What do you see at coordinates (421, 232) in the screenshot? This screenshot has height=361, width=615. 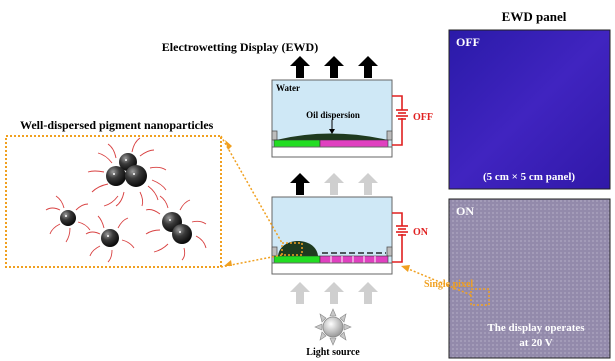 I see `on-switch-label: ON` at bounding box center [421, 232].